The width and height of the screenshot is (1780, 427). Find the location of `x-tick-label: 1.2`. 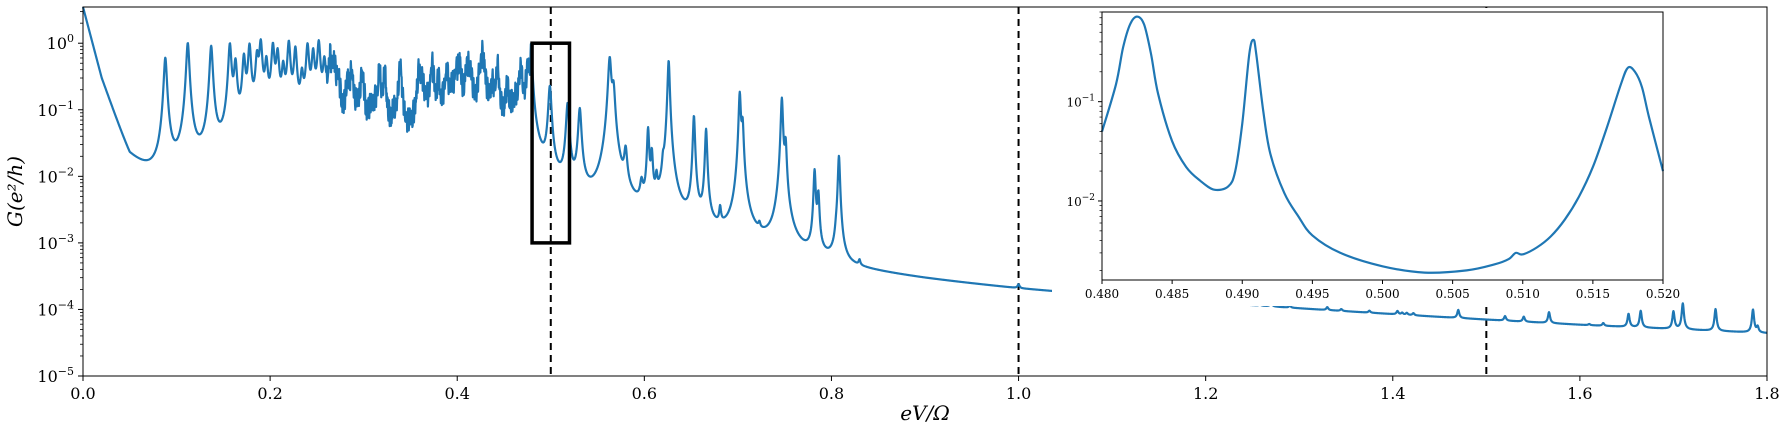

x-tick-label: 1.2 is located at coordinates (1205, 393).